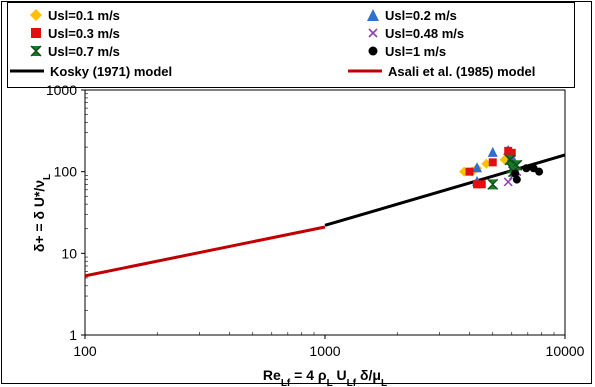  I want to click on x-tick-label: 100, so click(85, 351).